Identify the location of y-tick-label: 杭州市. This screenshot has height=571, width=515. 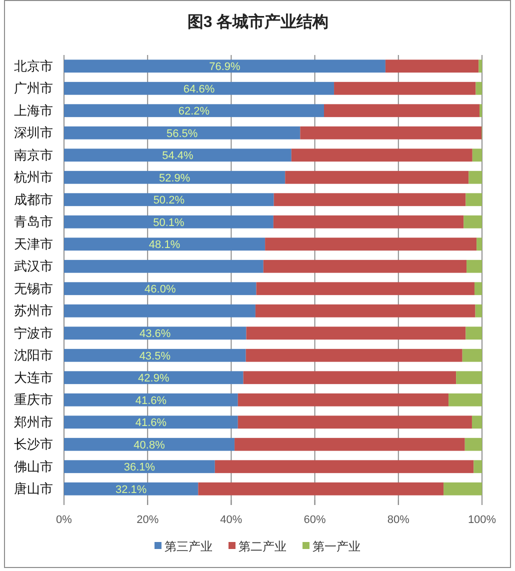
(33, 177).